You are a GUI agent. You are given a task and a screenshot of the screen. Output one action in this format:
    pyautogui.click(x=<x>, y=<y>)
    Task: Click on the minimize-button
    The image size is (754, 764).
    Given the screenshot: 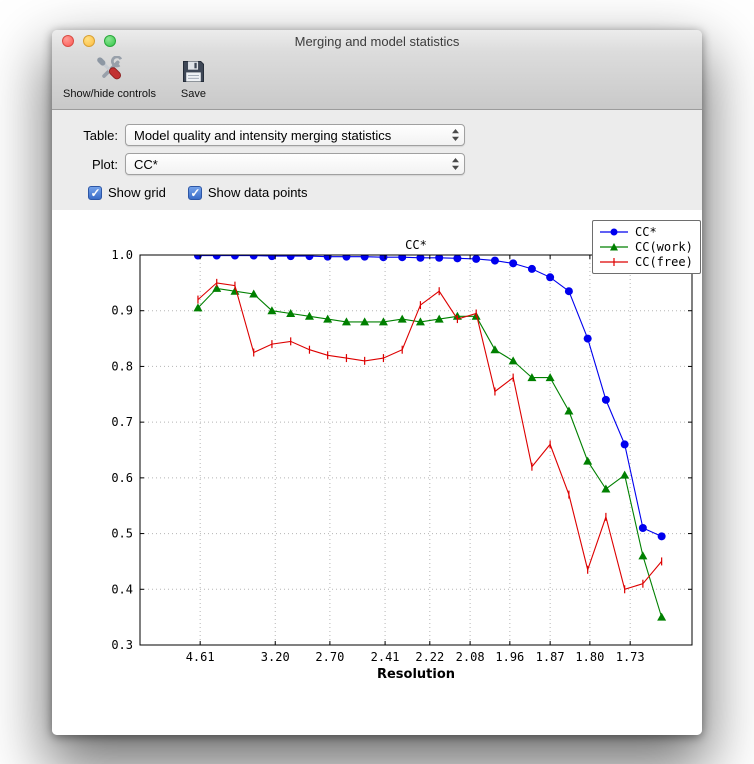 What is the action you would take?
    pyautogui.click(x=89, y=41)
    